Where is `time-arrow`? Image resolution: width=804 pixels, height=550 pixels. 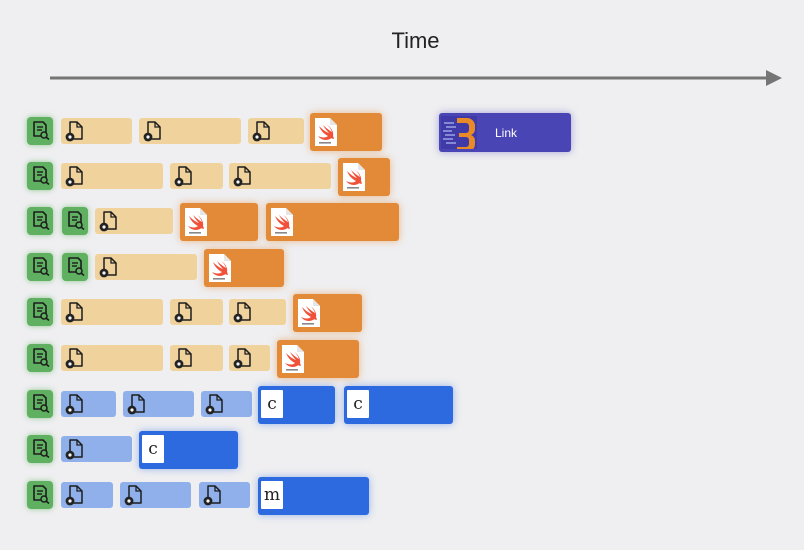 time-arrow is located at coordinates (416, 78).